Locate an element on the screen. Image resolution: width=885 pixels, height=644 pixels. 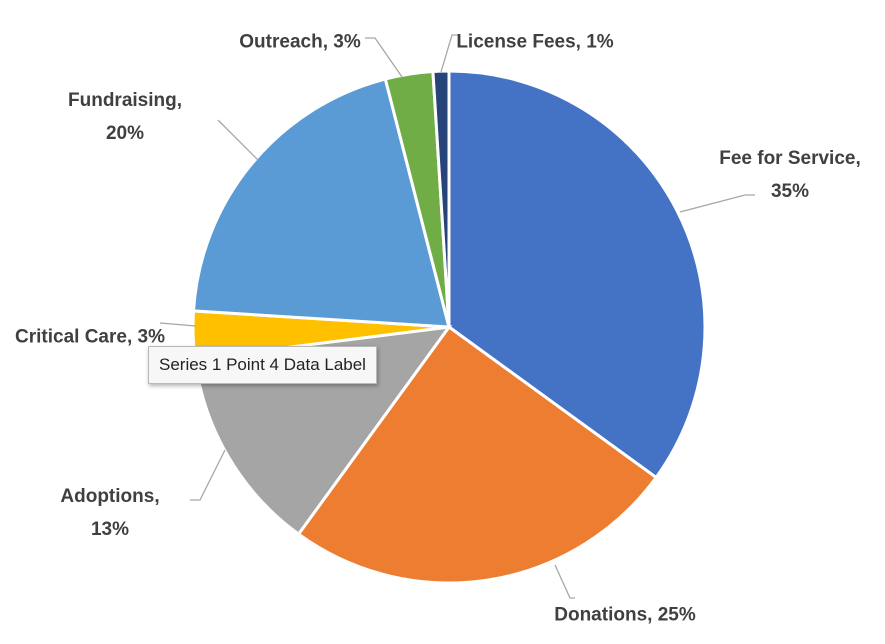
data-label: Adoptions, 13% is located at coordinates (110, 513).